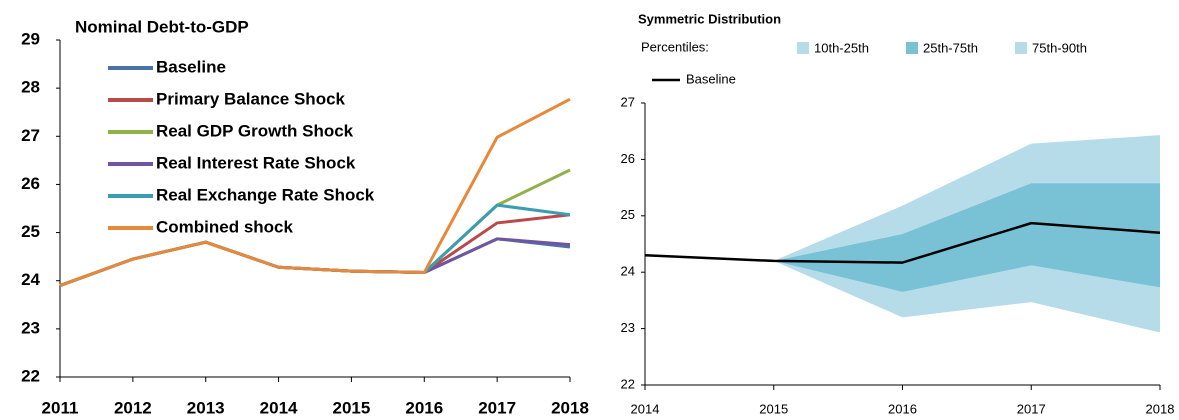 The height and width of the screenshot is (420, 1179). Describe the element at coordinates (709, 18) in the screenshot. I see `chart-title: Symmetric Distribution` at that location.